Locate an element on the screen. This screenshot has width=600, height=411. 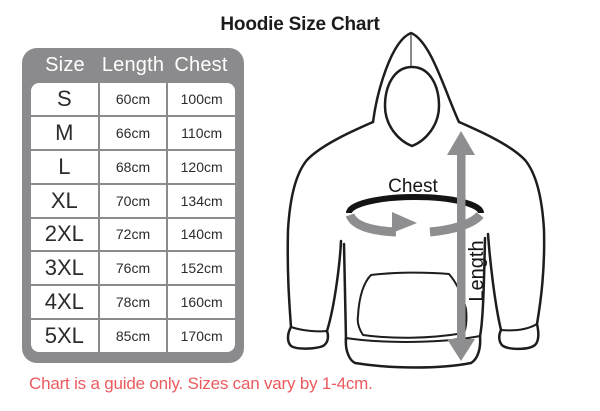
left-cuff is located at coordinates (308, 337).